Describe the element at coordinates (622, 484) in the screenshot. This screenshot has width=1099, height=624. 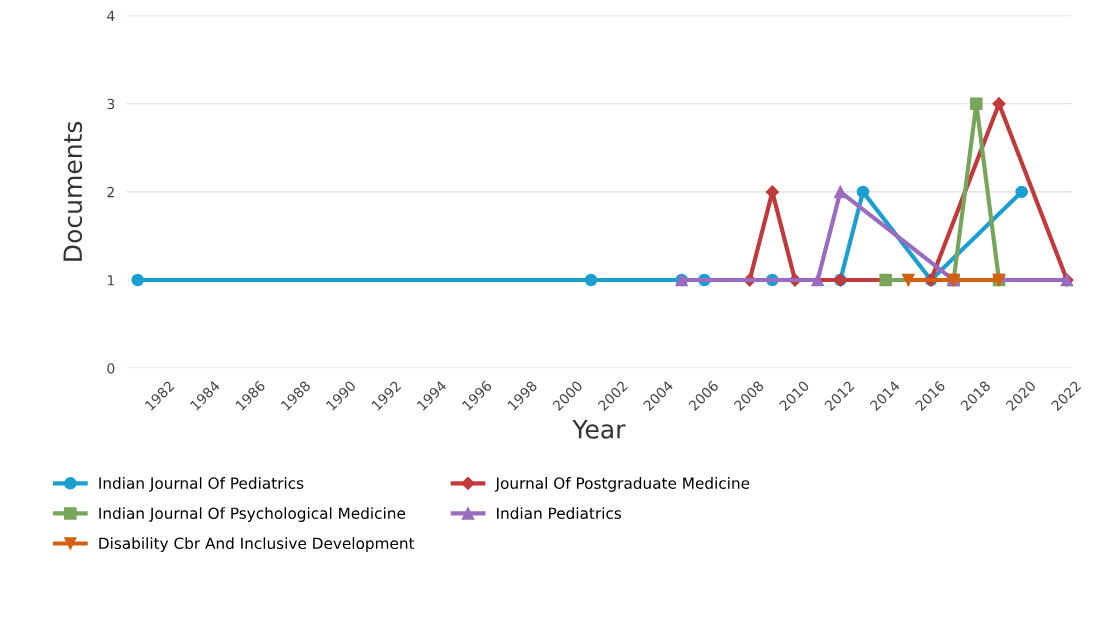
I see `legend-label: Journal Of Postgraduate Medicine` at that location.